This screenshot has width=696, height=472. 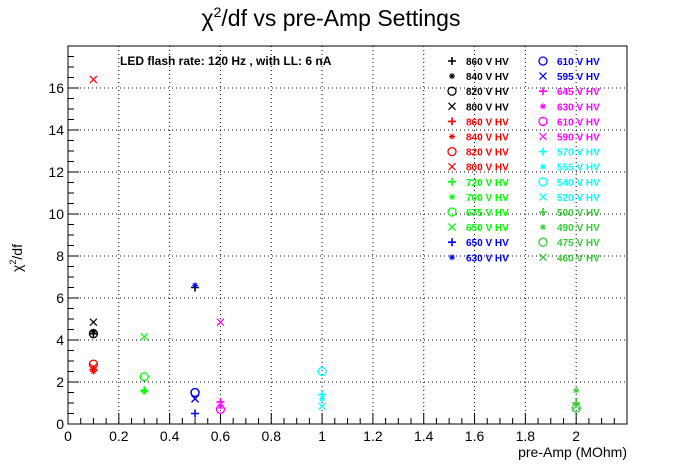 I want to click on legend-label: 460 V HV, so click(x=578, y=258).